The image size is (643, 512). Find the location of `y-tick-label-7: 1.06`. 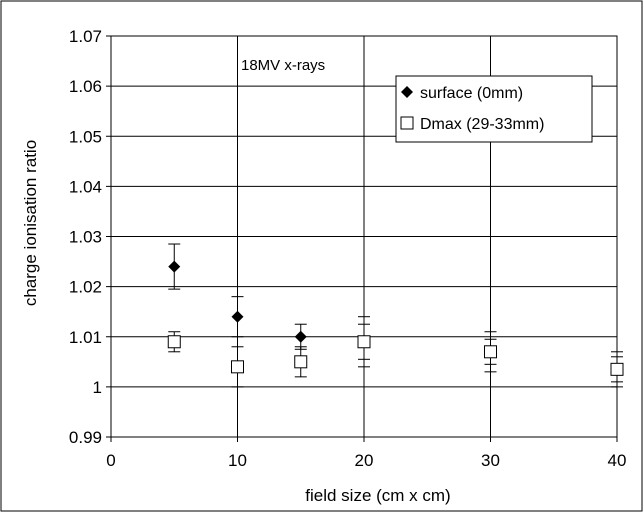

y-tick-label-7: 1.06 is located at coordinates (85, 86).